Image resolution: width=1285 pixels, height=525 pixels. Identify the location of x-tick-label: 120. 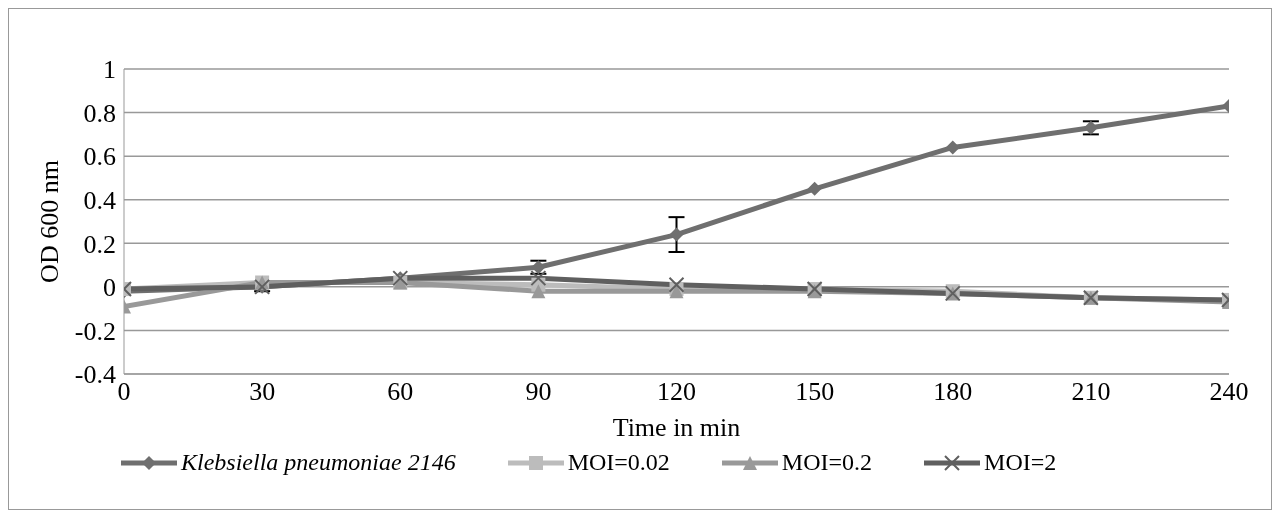
(676, 392).